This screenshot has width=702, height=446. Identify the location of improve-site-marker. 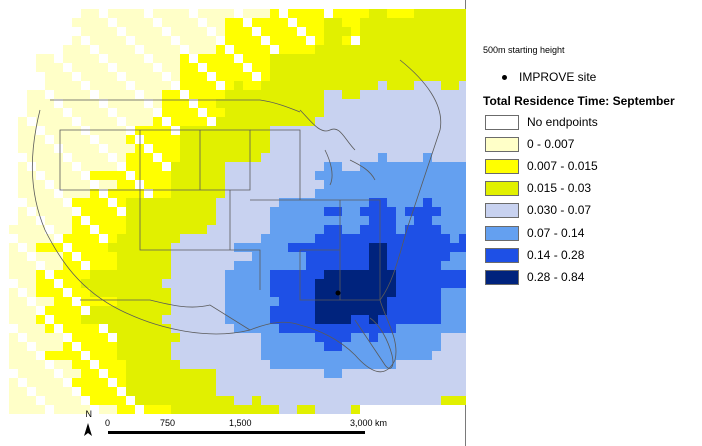
(338, 293).